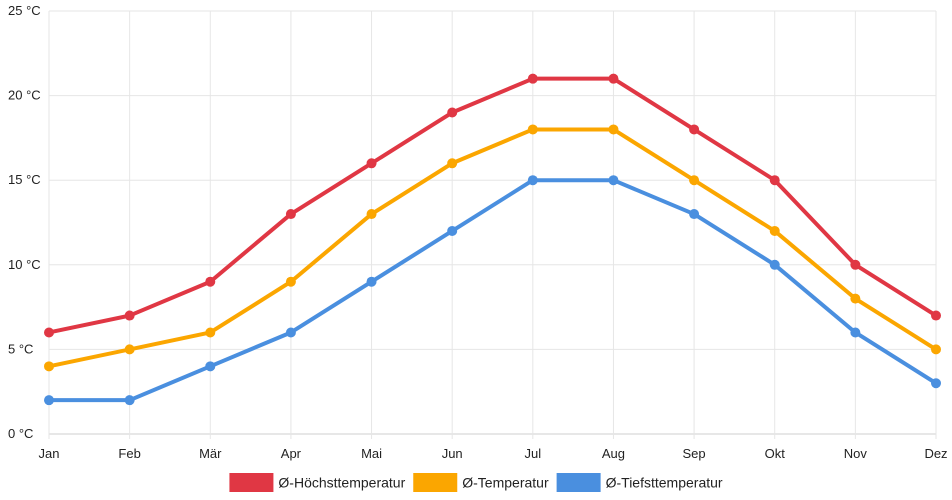 Image resolution: width=952 pixels, height=500 pixels. Describe the element at coordinates (775, 453) in the screenshot. I see `x-tick-label: Okt` at that location.